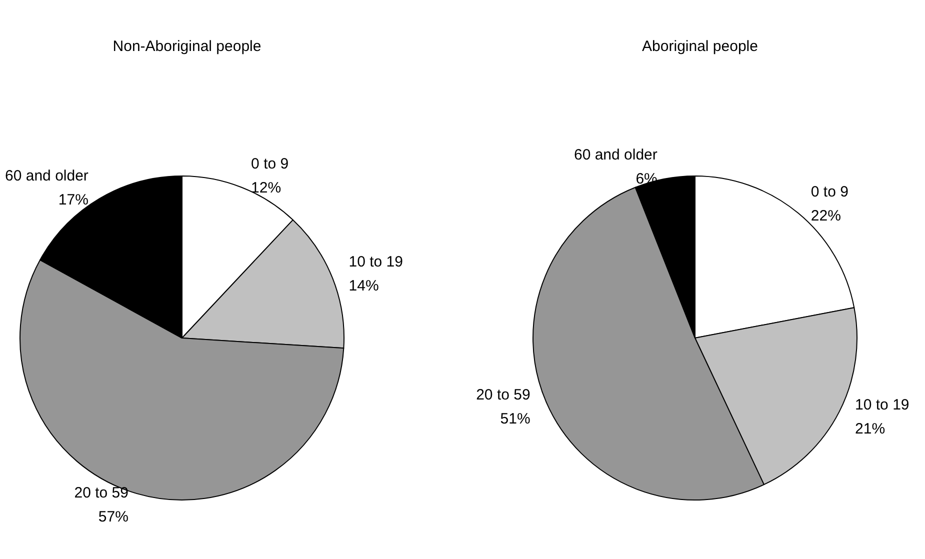  I want to click on data-label: 57%, so click(113, 517).